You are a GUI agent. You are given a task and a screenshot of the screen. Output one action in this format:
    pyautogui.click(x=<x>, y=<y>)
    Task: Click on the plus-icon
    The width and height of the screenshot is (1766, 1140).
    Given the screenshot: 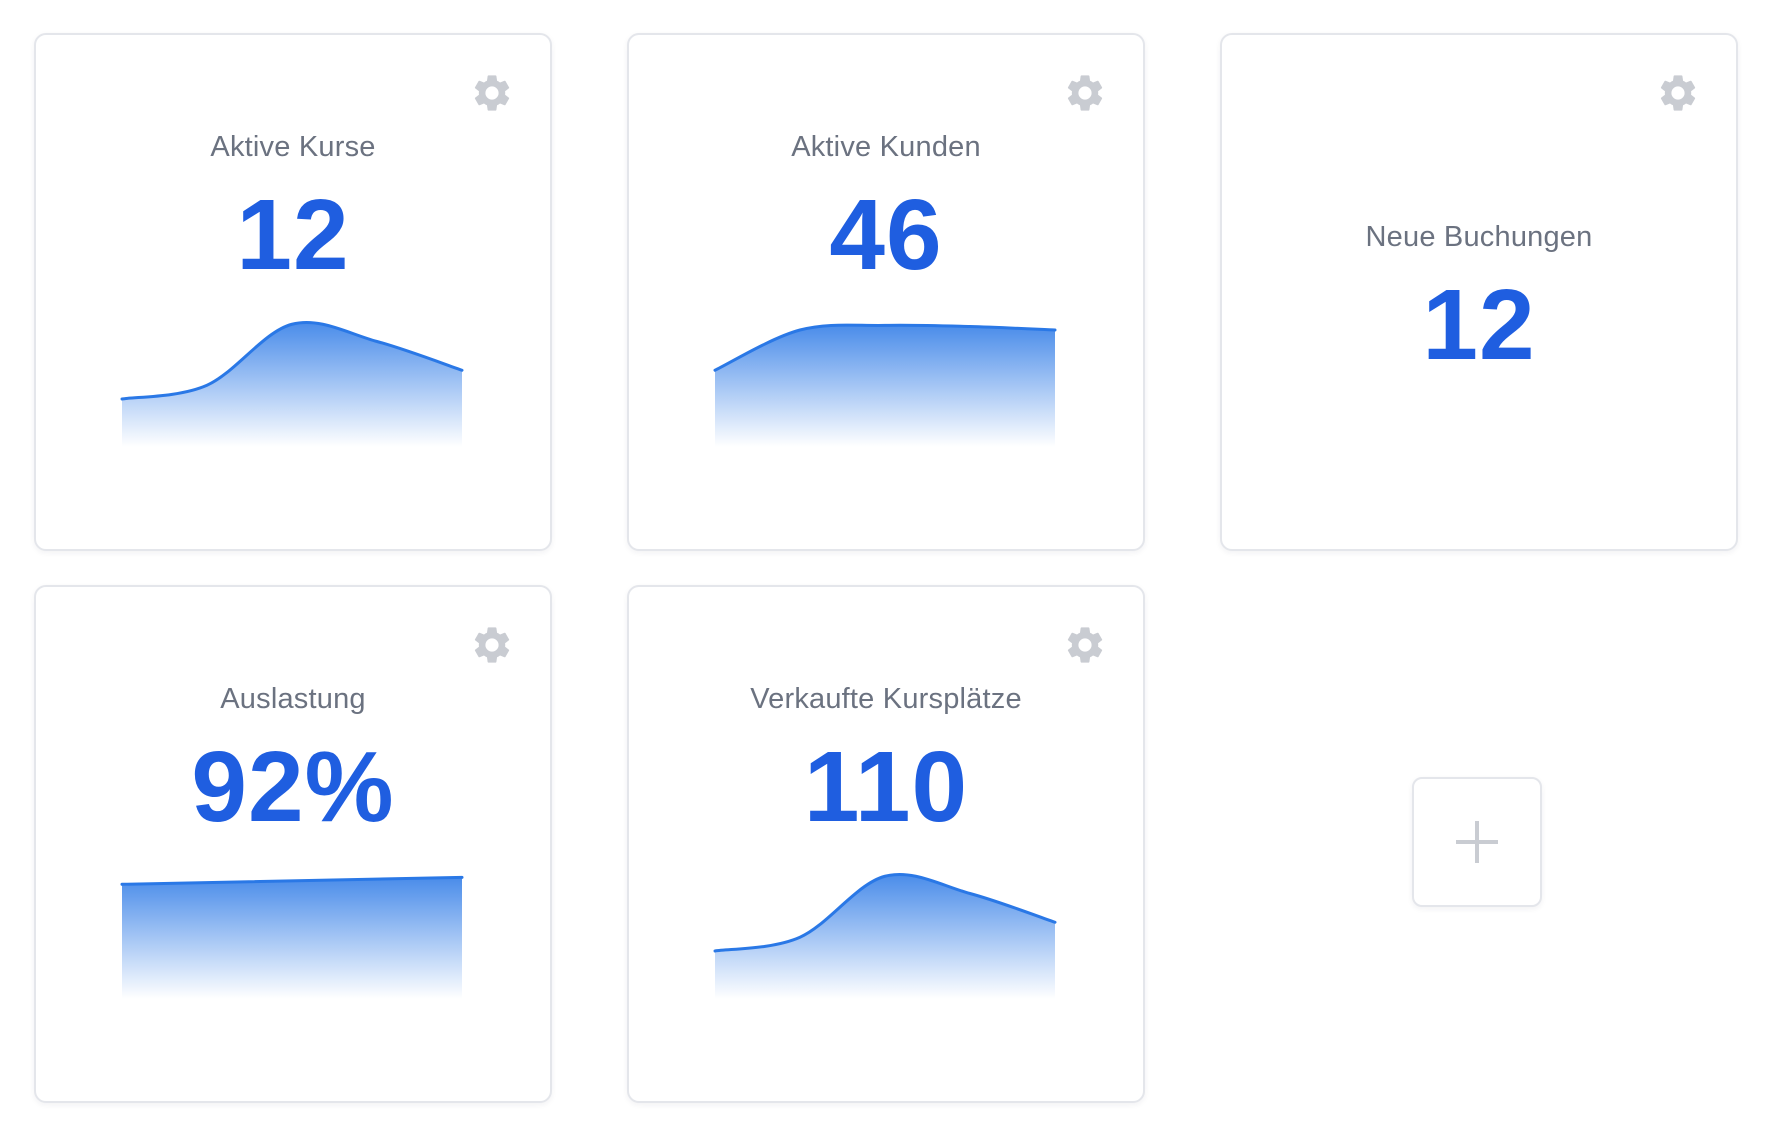 What is the action you would take?
    pyautogui.click(x=1477, y=842)
    